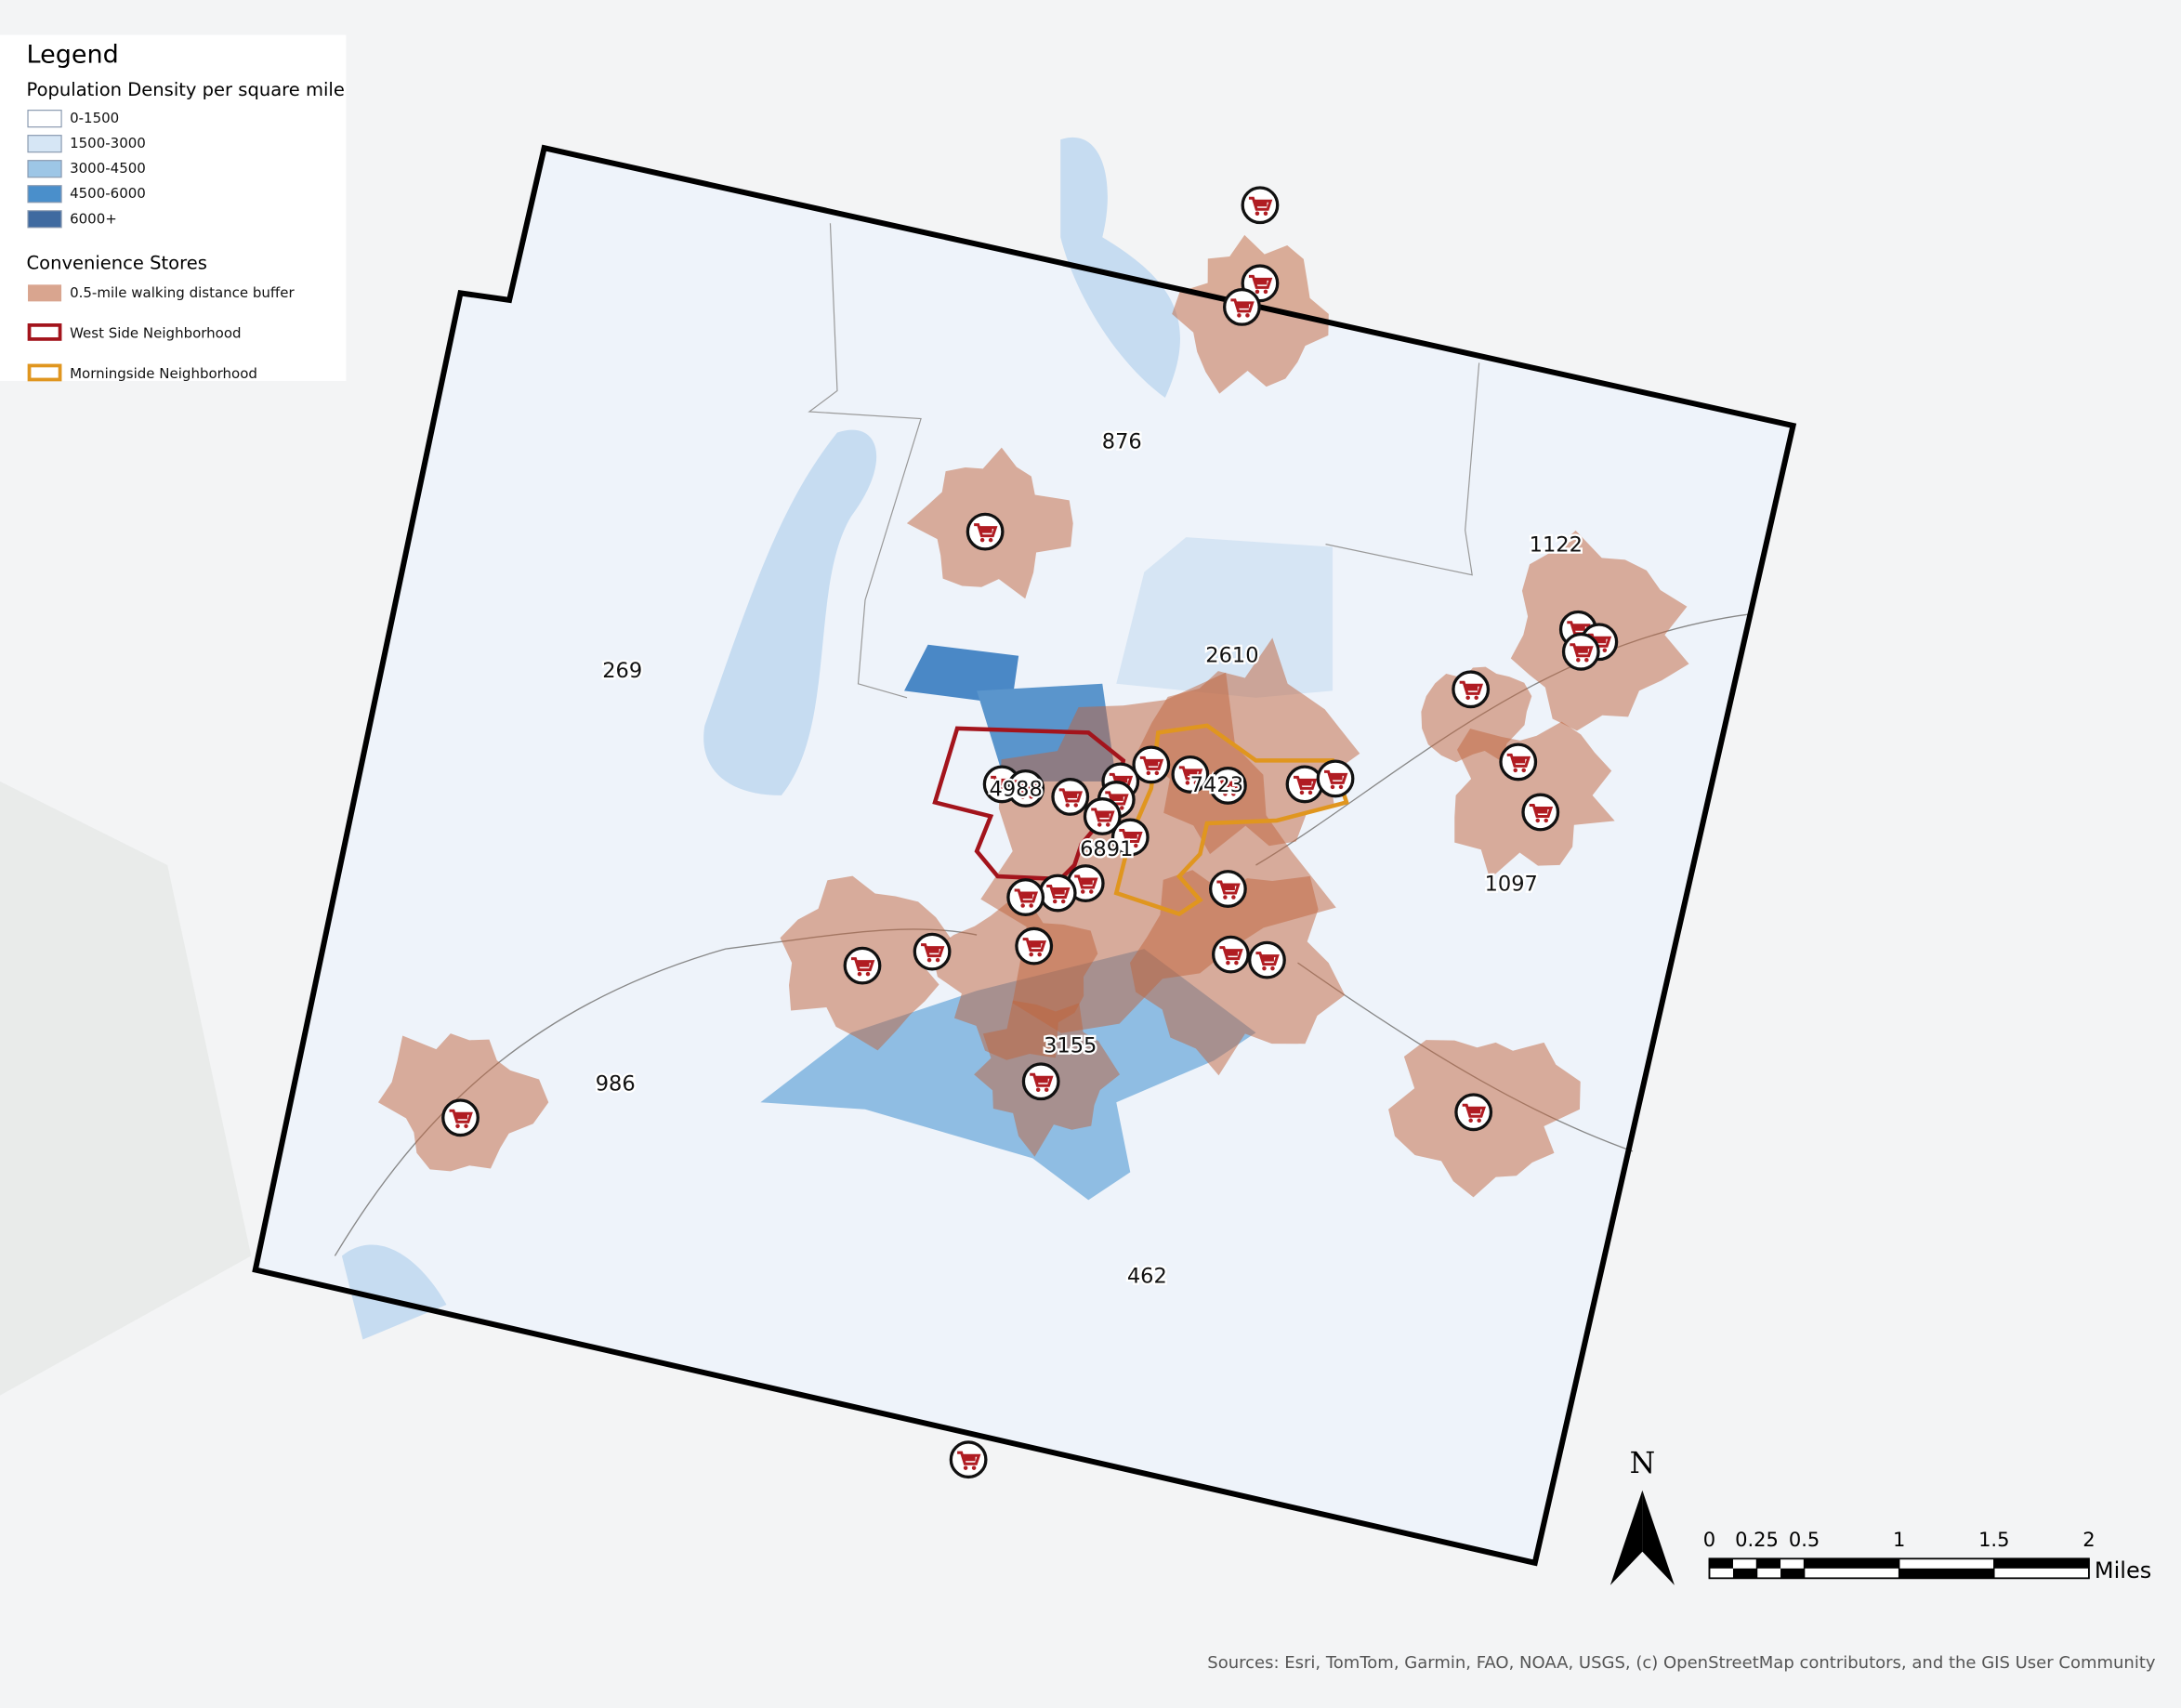 Image resolution: width=2181 pixels, height=1708 pixels. Describe the element at coordinates (1231, 655) in the screenshot. I see `density-label: 2610` at that location.